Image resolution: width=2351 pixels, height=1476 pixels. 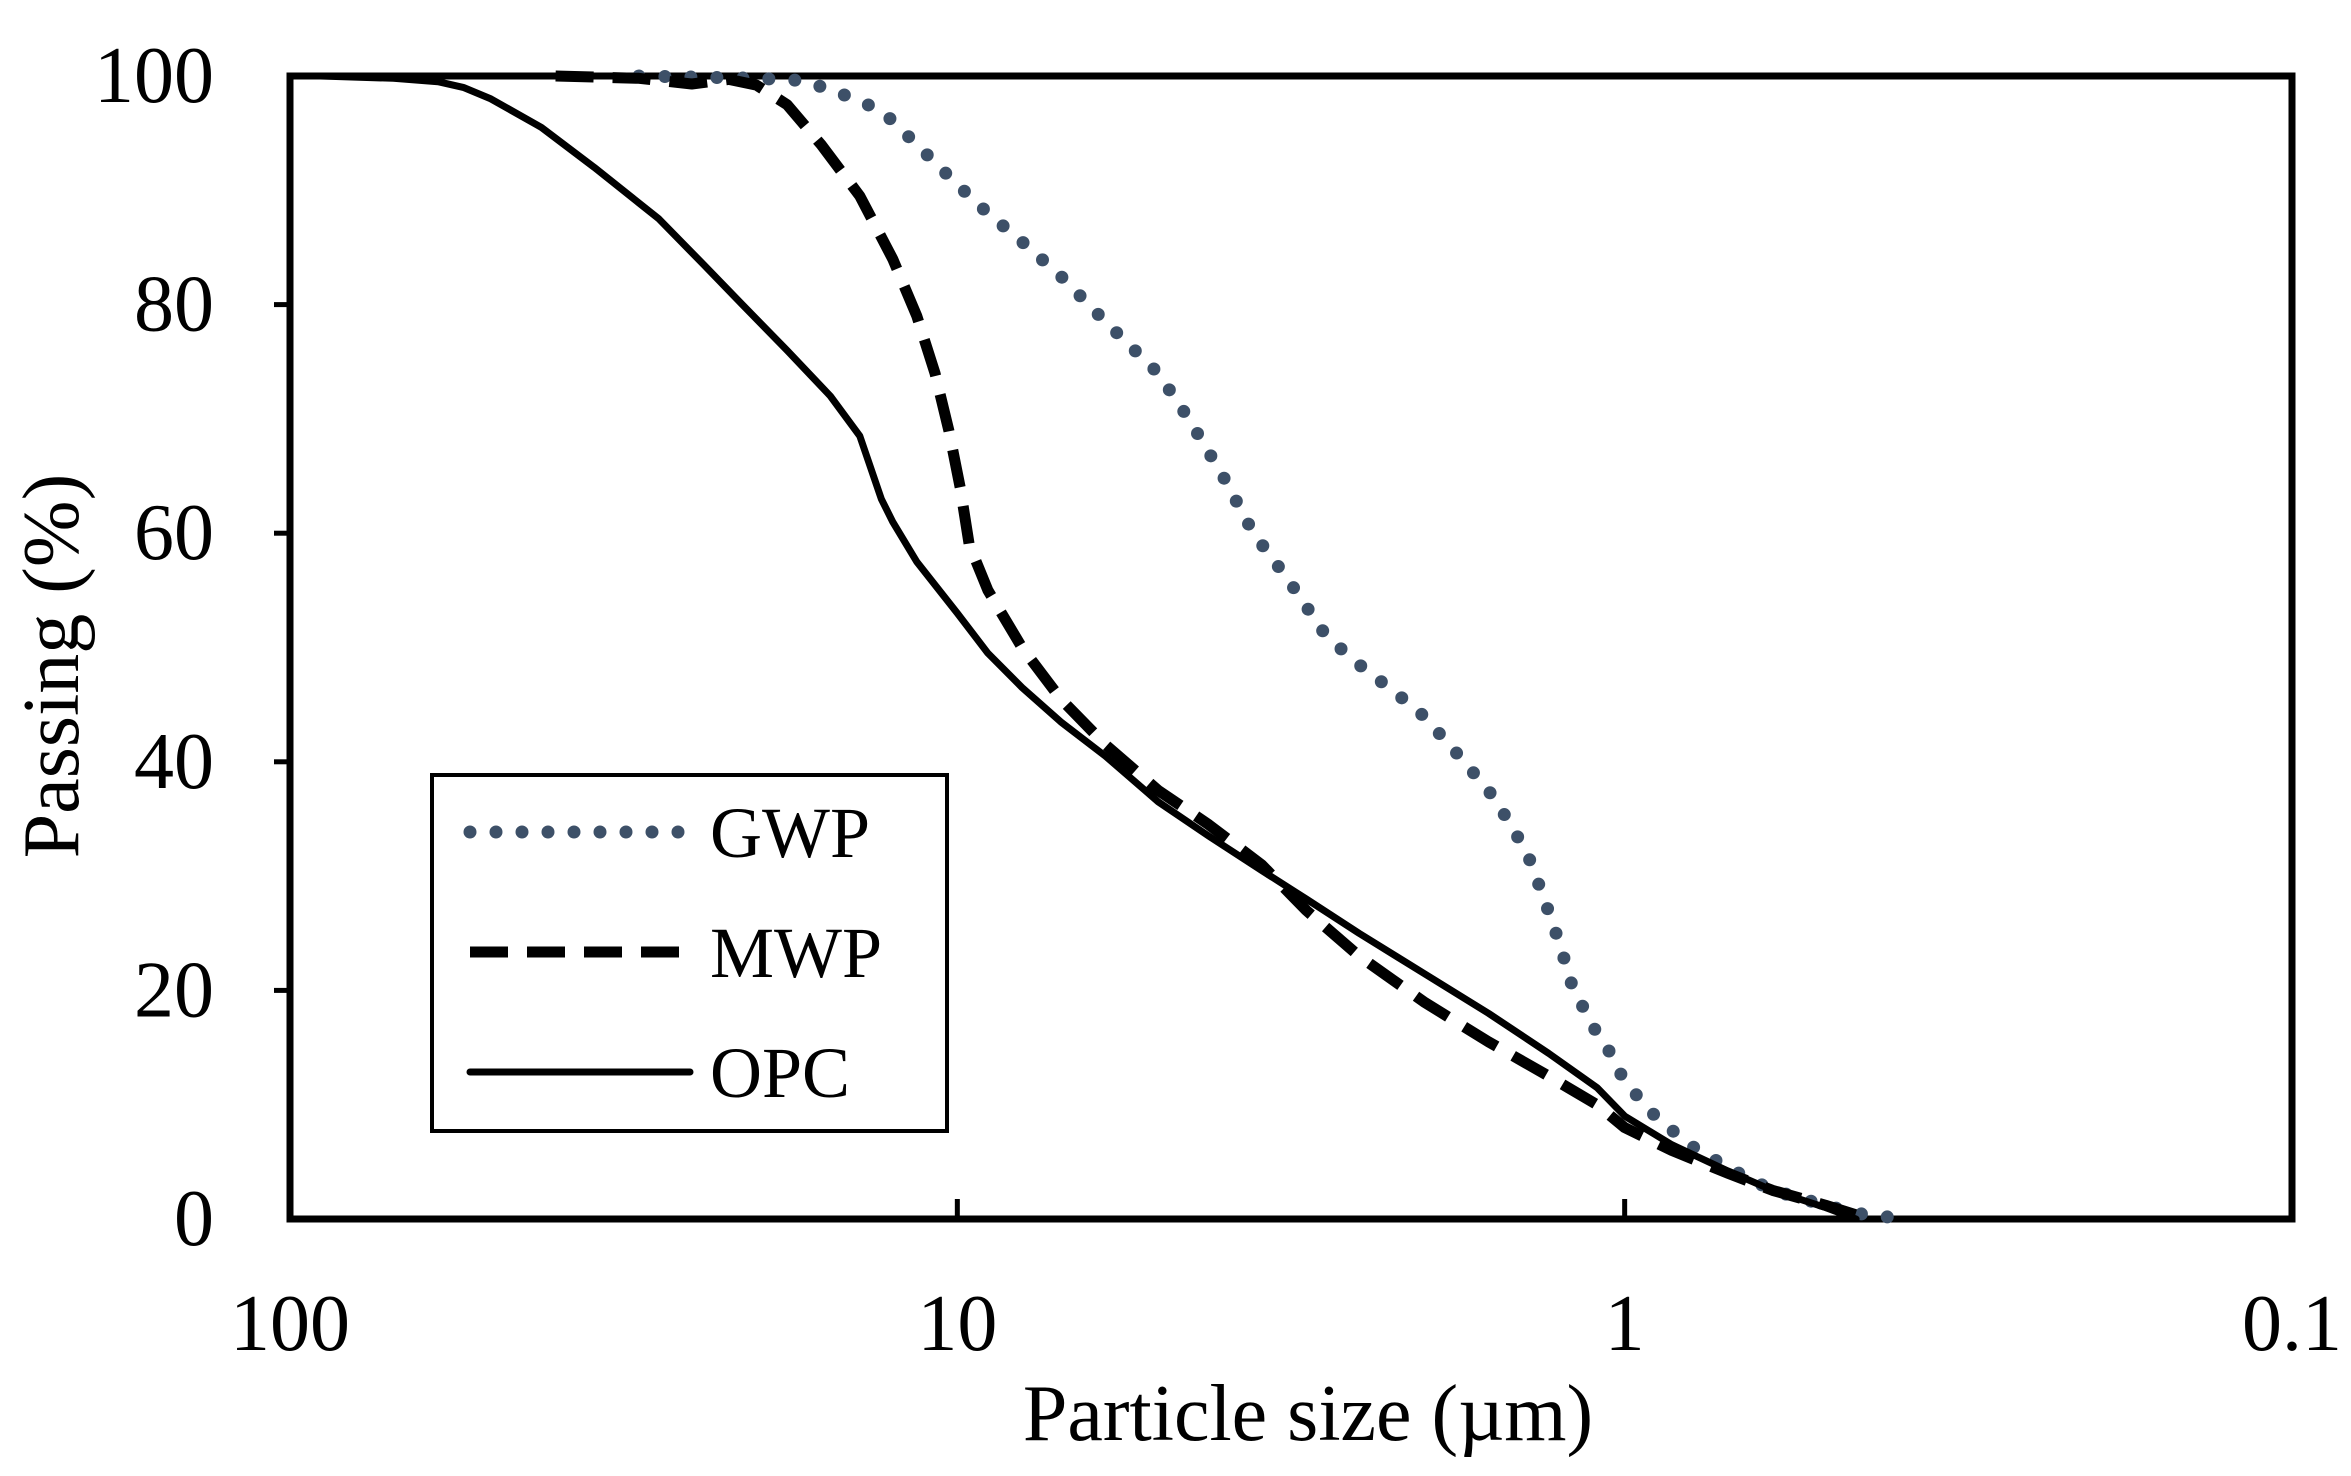 I want to click on legend-label-opc: OPC, so click(x=780, y=1073).